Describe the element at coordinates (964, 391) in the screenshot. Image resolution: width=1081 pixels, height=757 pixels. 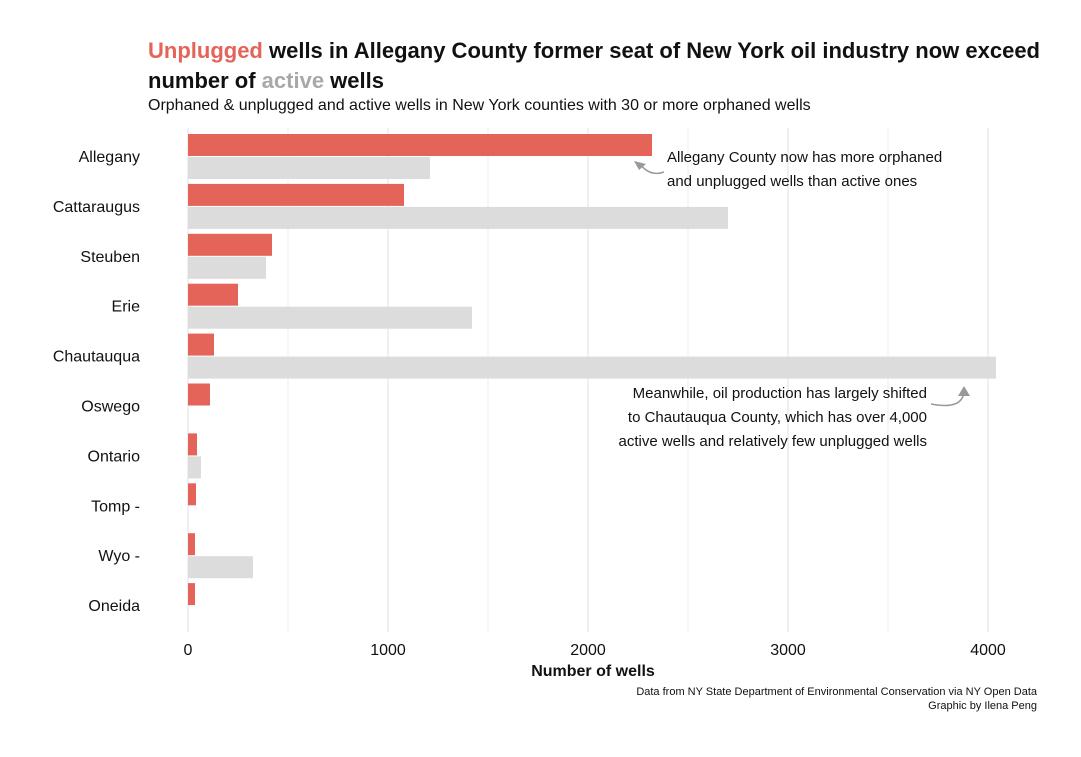
I see `arrowhead-chautauqua` at that location.